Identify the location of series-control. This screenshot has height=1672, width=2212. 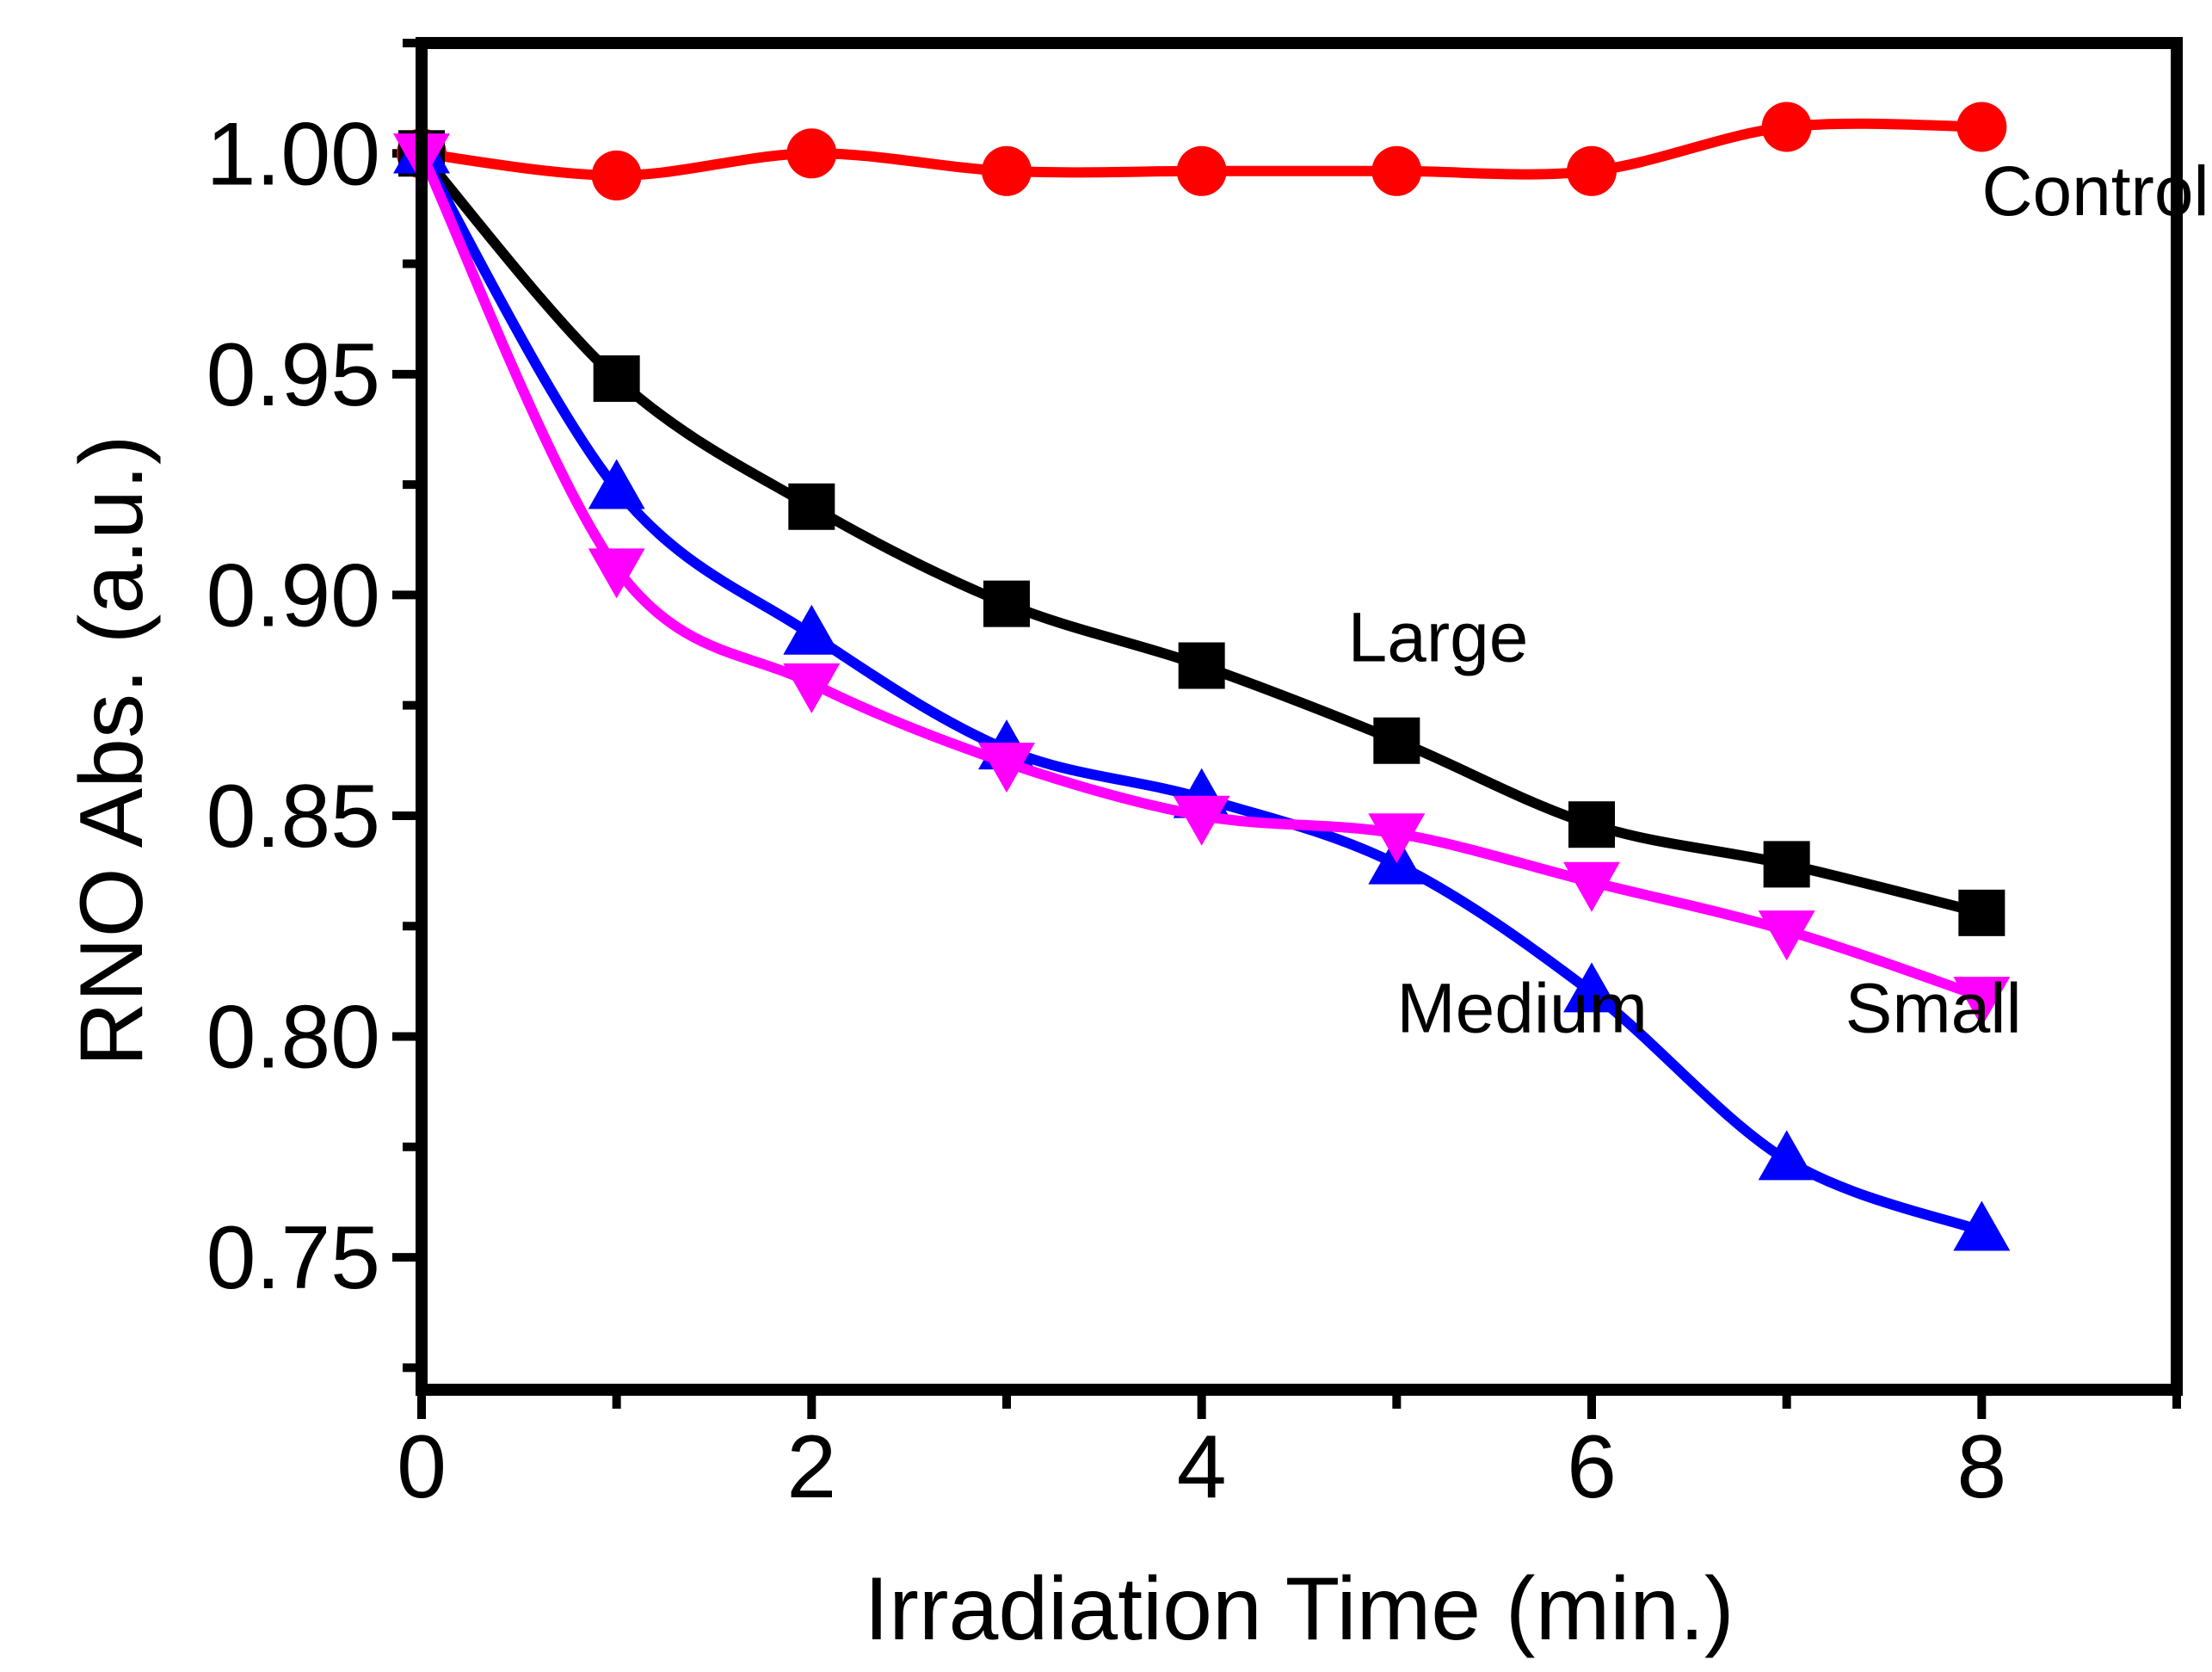
(1202, 151).